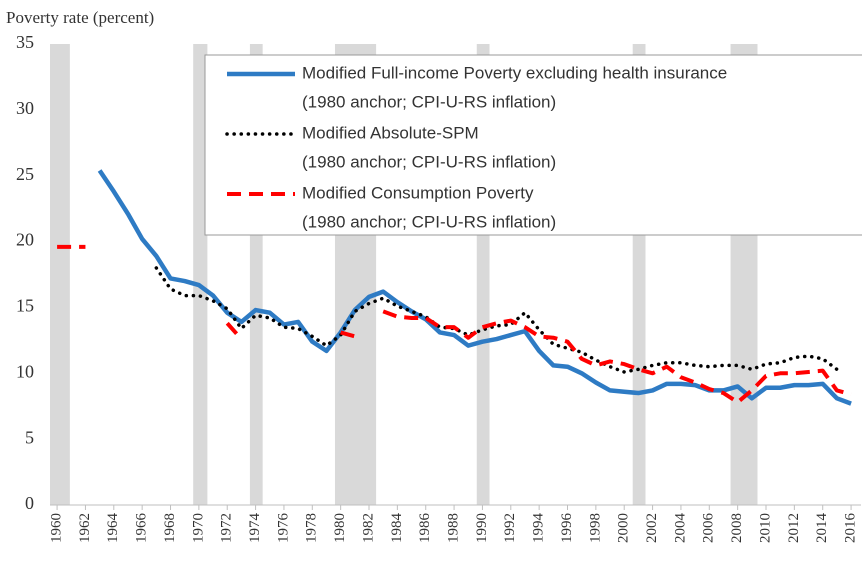 The height and width of the screenshot is (567, 862). What do you see at coordinates (425, 528) in the screenshot?
I see `x-tick-label: 1986` at bounding box center [425, 528].